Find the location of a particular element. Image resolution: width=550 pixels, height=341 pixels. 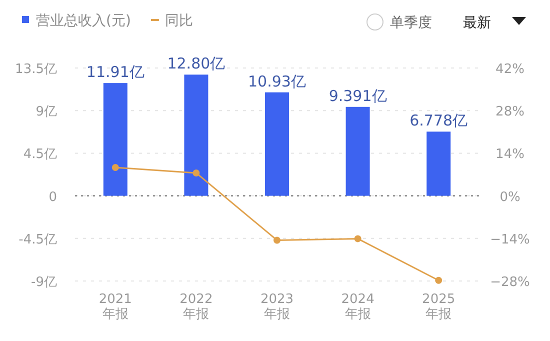

x-tick-label: 2025 年报 is located at coordinates (439, 307).